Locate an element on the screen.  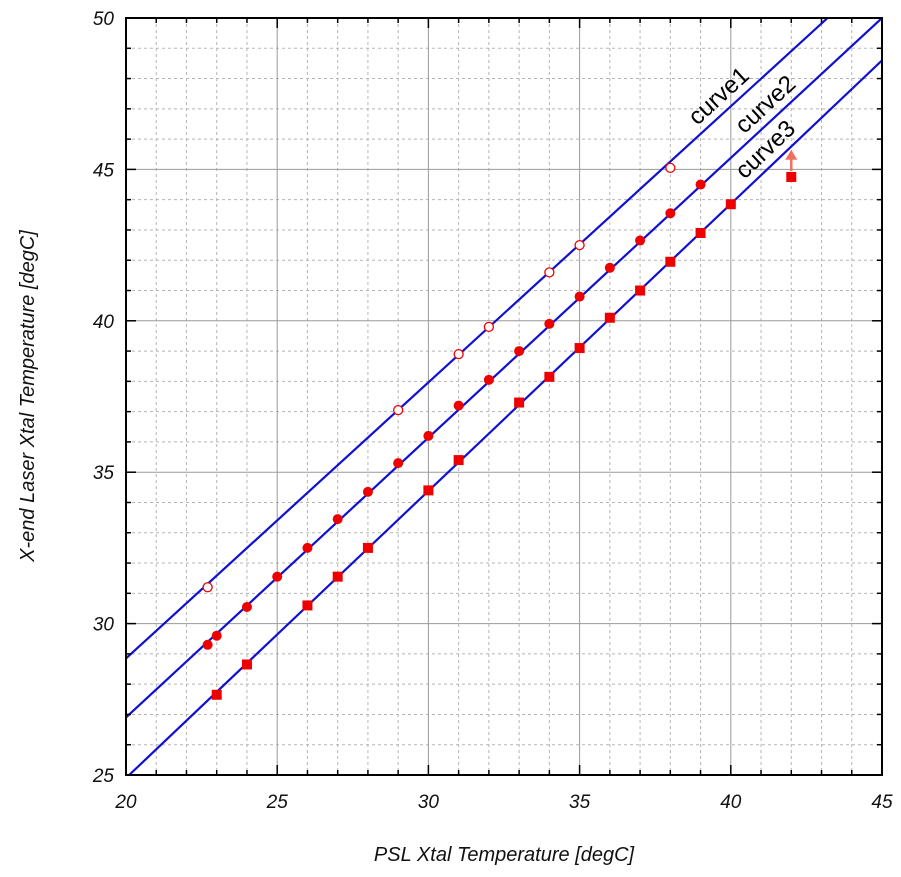
x-tick-label: 30 is located at coordinates (429, 802).